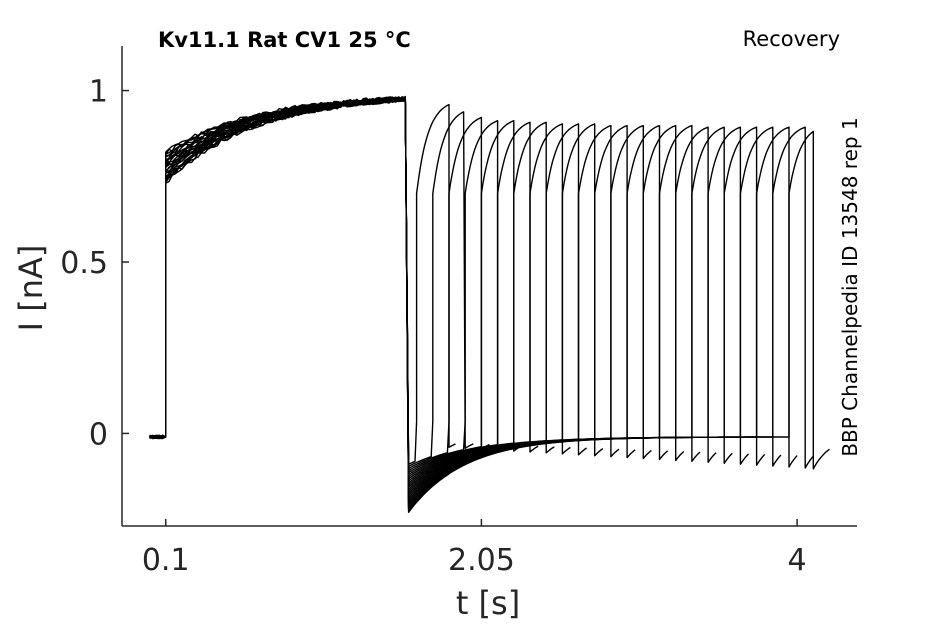 The width and height of the screenshot is (945, 624). What do you see at coordinates (84, 263) in the screenshot?
I see `y-tick-label: 0.5` at bounding box center [84, 263].